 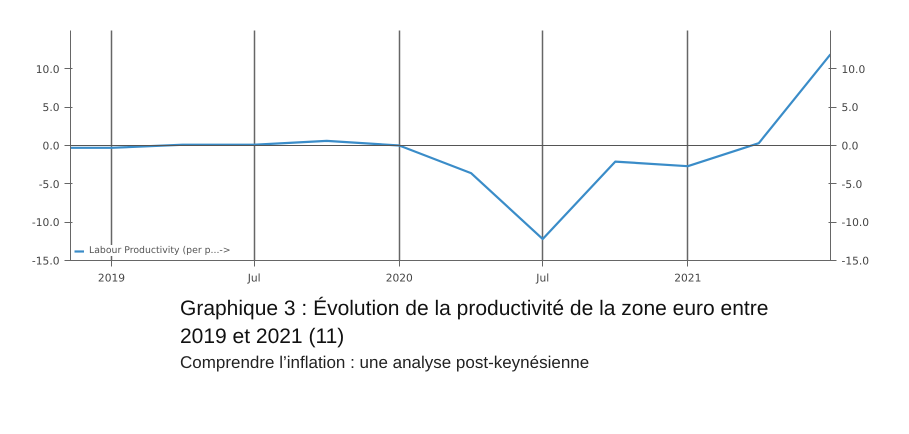 I want to click on y2-tick-label: -5.0, so click(x=852, y=184).